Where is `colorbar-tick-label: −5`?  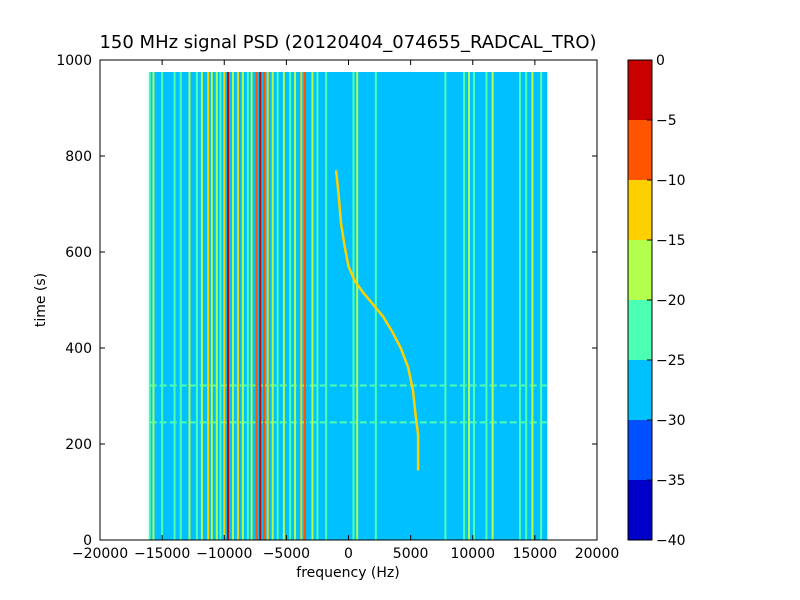 colorbar-tick-label: −5 is located at coordinates (666, 121).